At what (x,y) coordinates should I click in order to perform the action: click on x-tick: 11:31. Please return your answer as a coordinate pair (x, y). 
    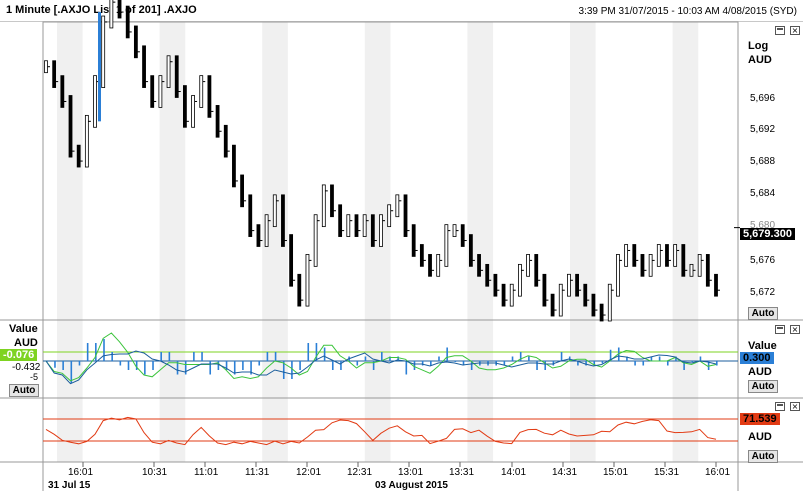
    Looking at the image, I should click on (257, 472).